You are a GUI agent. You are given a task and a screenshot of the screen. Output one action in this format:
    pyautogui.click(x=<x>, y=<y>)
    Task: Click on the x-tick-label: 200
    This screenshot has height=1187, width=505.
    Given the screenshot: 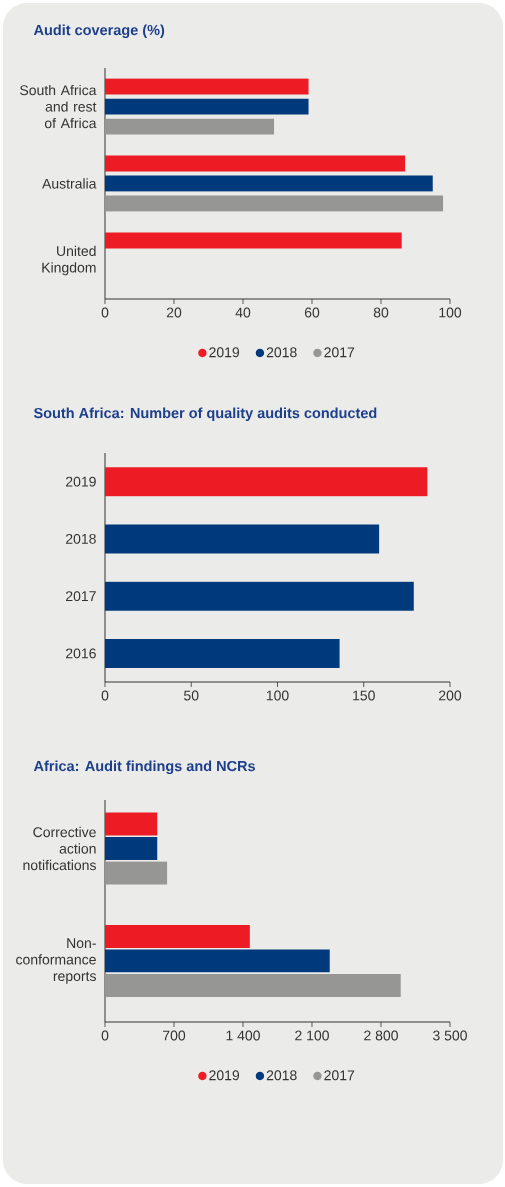 What is the action you would take?
    pyautogui.click(x=450, y=695)
    